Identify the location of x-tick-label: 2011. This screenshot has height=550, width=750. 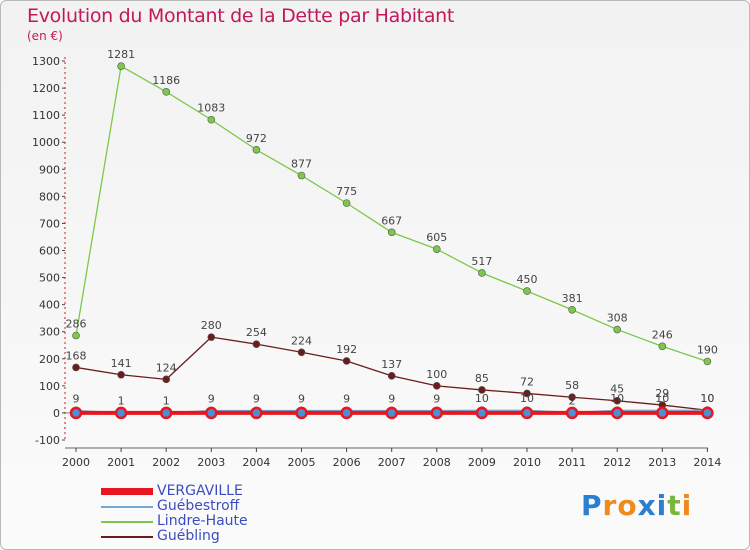
(572, 462).